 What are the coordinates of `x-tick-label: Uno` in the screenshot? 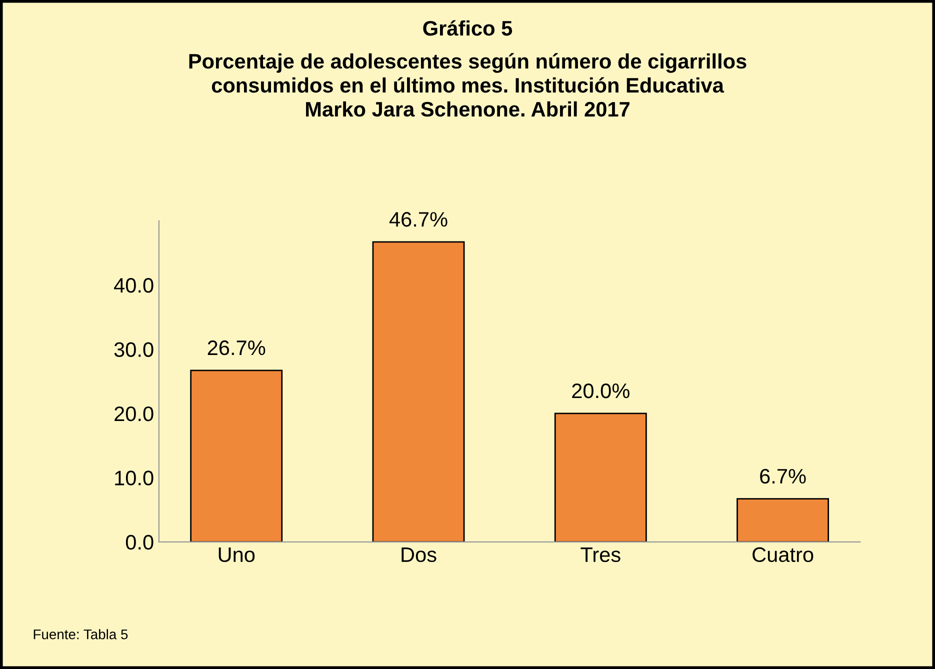 It's located at (236, 555).